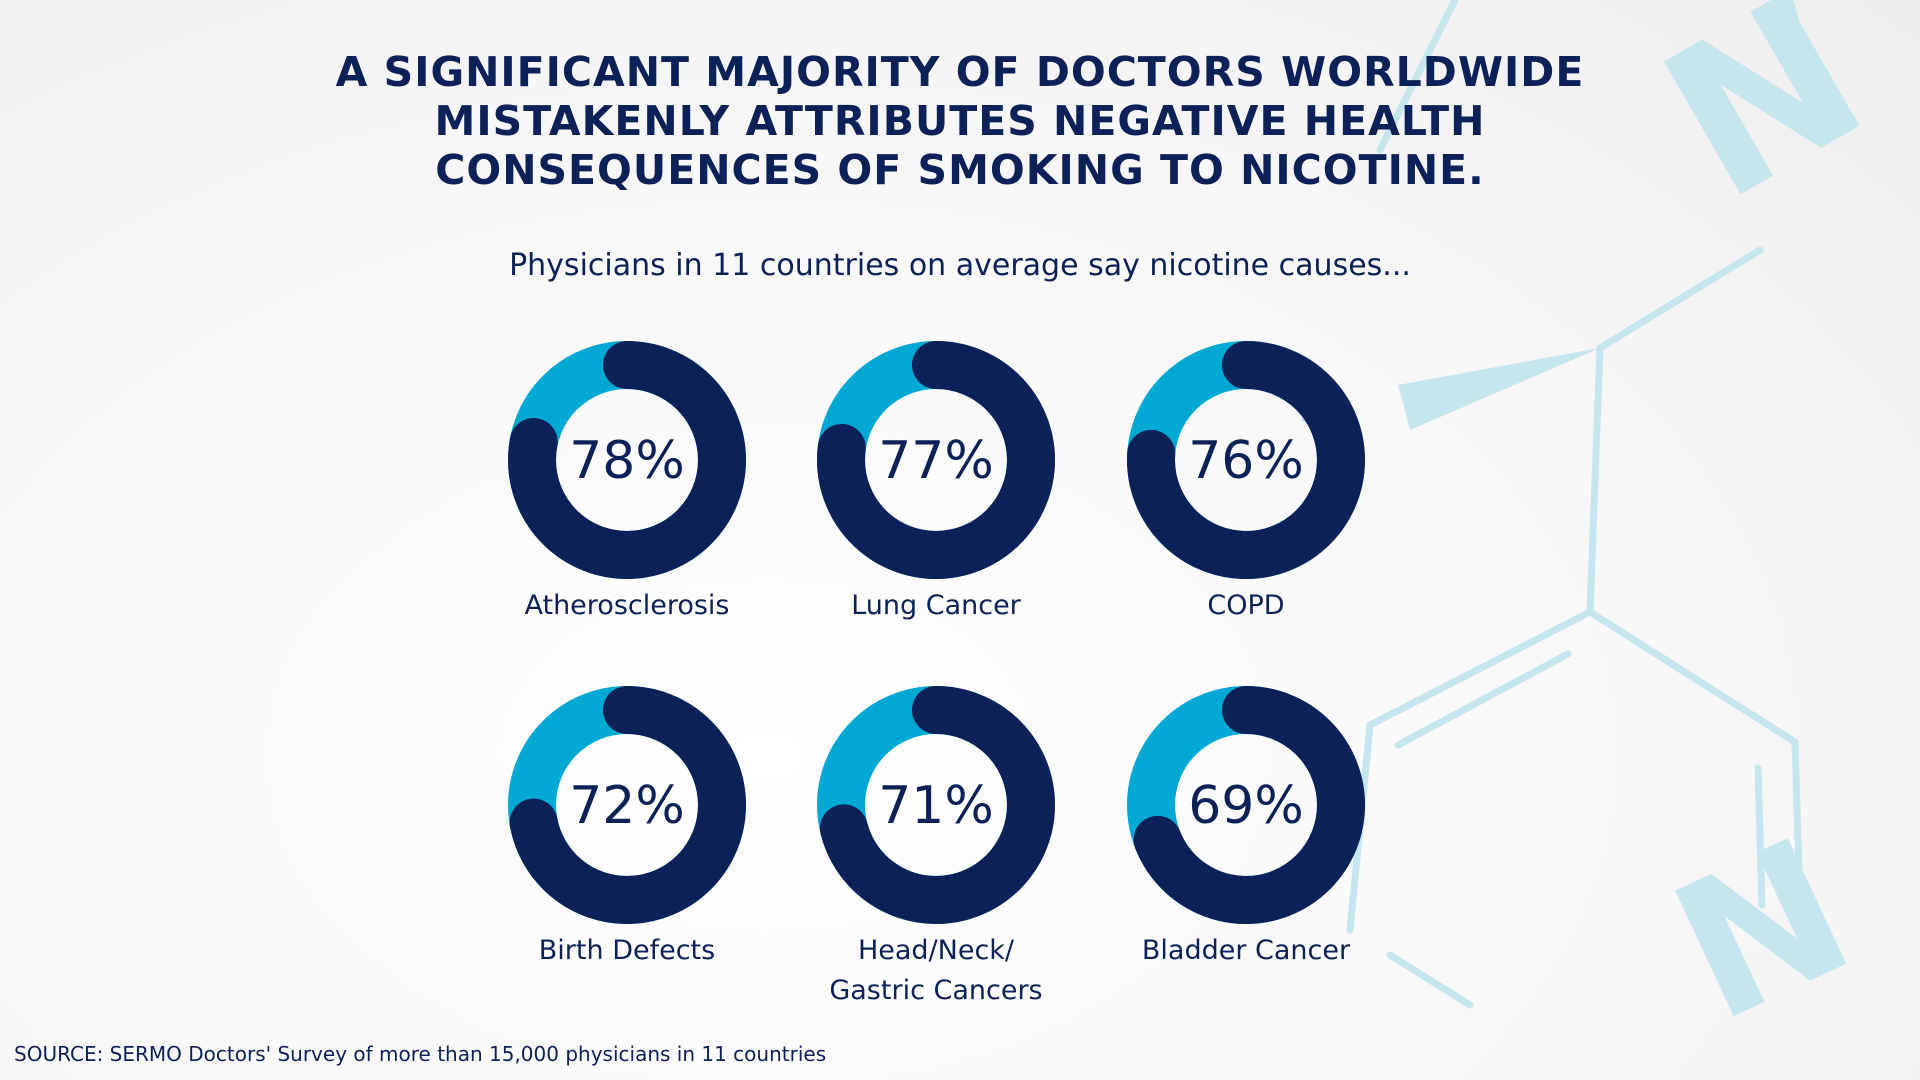 The image size is (1920, 1080). I want to click on donut-value-label: 71%, so click(936, 806).